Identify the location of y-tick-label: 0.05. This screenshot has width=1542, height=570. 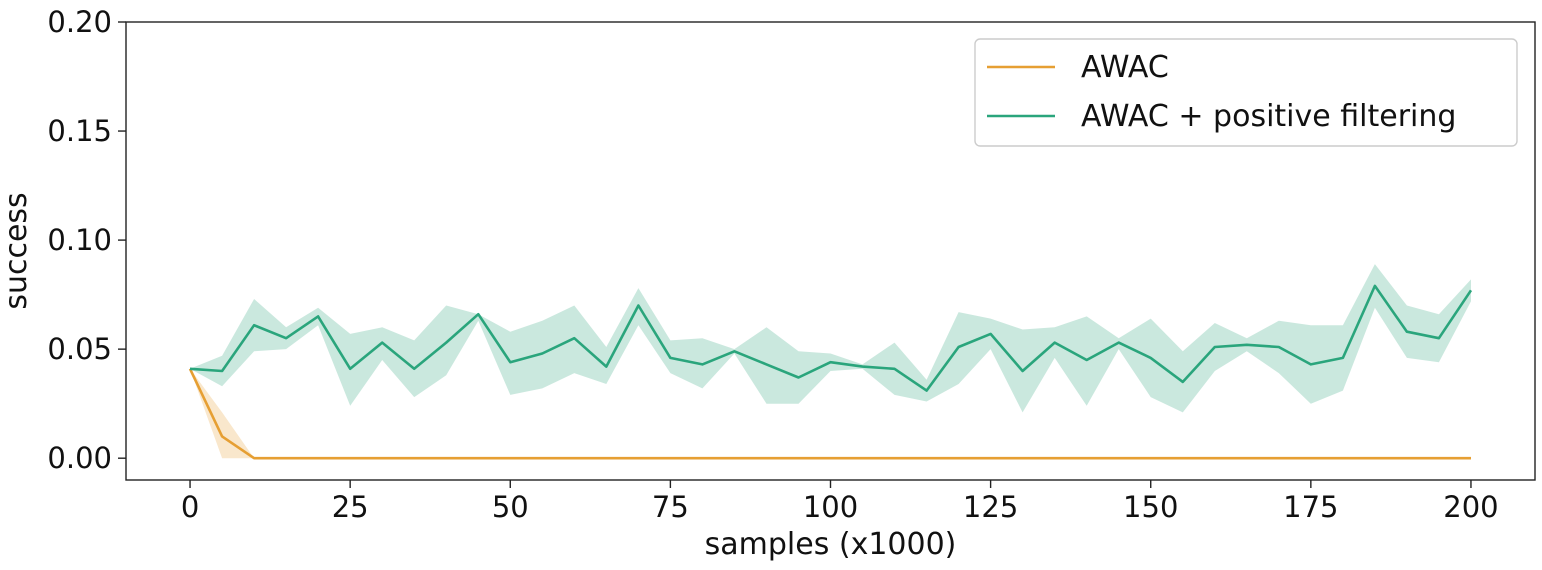
(79, 349).